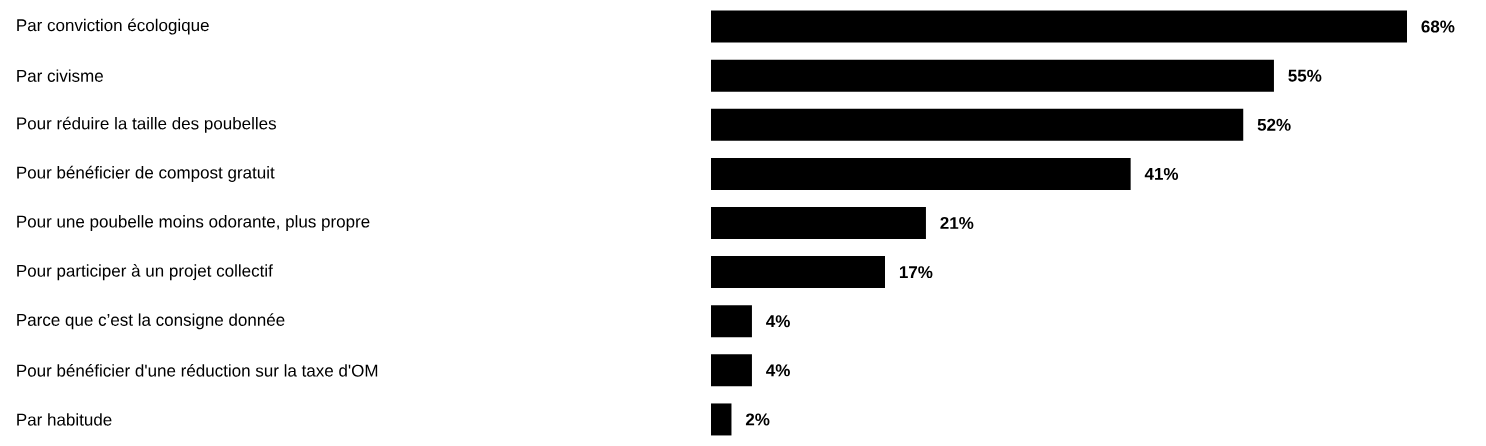  Describe the element at coordinates (147, 124) in the screenshot. I see `y-tick-label: Pour réduire la taille des poubelles` at that location.